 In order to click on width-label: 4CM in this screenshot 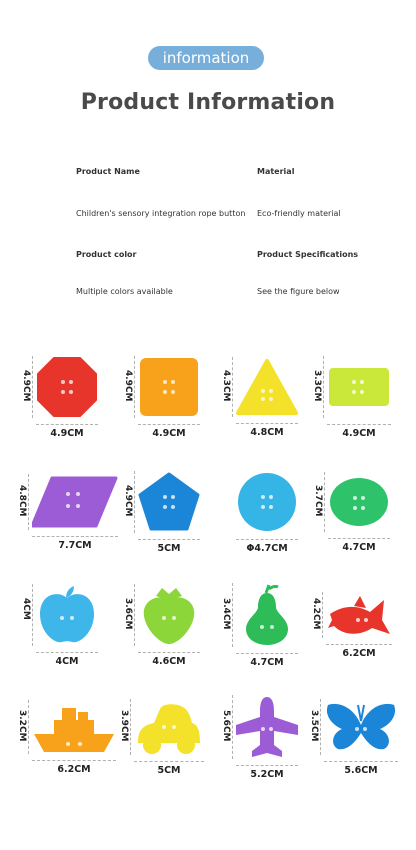, I will do `click(67, 661)`.